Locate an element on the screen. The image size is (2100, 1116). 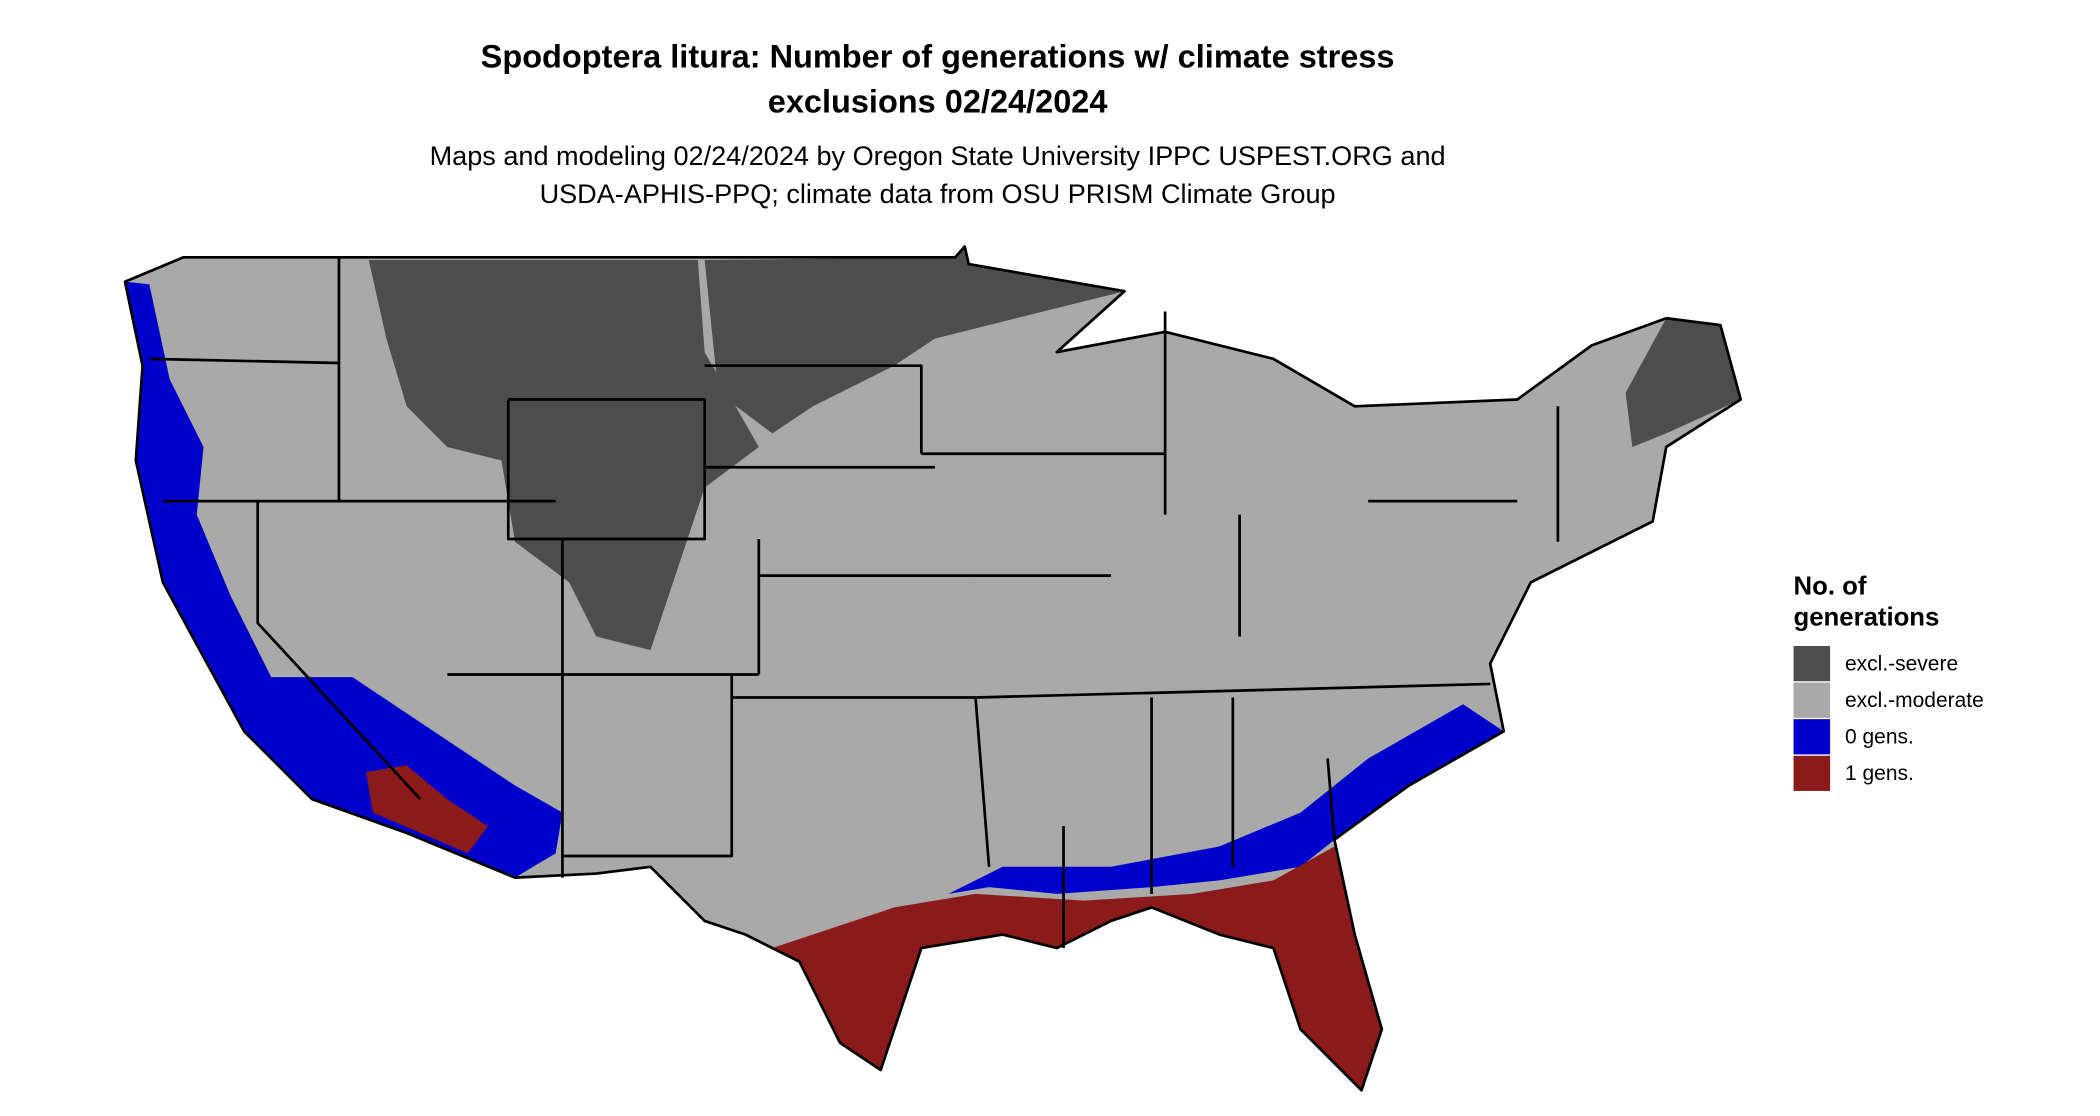
legend-title: generations is located at coordinates (1867, 618).